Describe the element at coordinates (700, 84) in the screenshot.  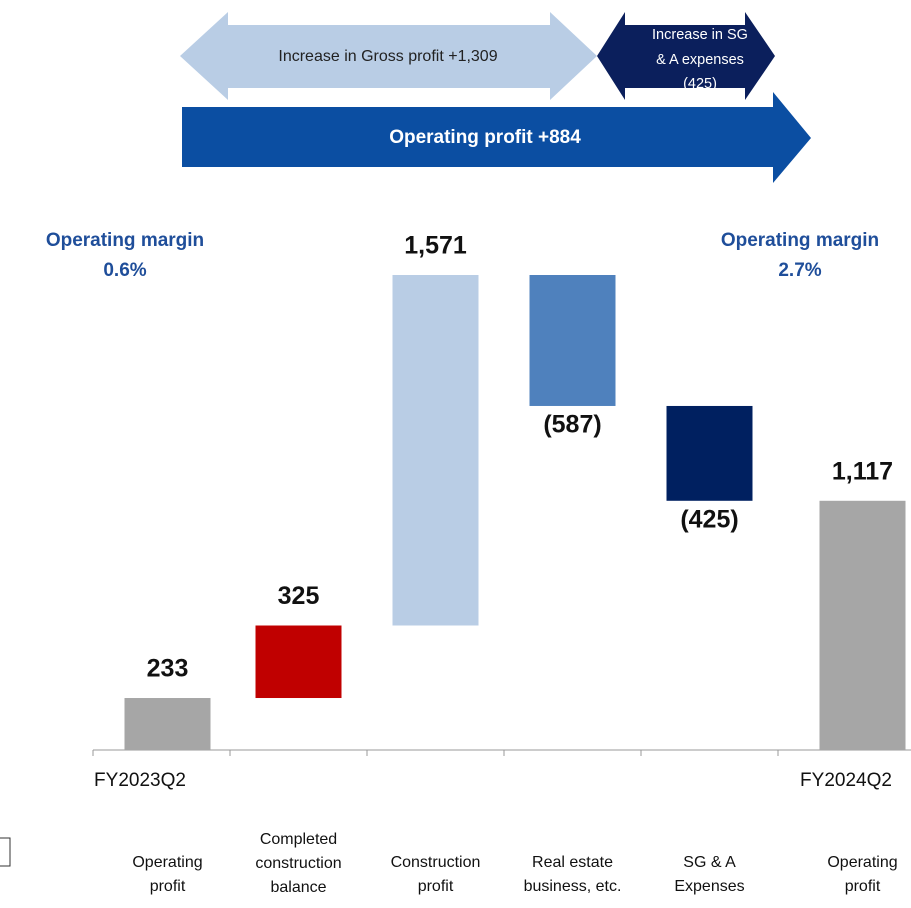
I see `sga-label: (425)` at that location.